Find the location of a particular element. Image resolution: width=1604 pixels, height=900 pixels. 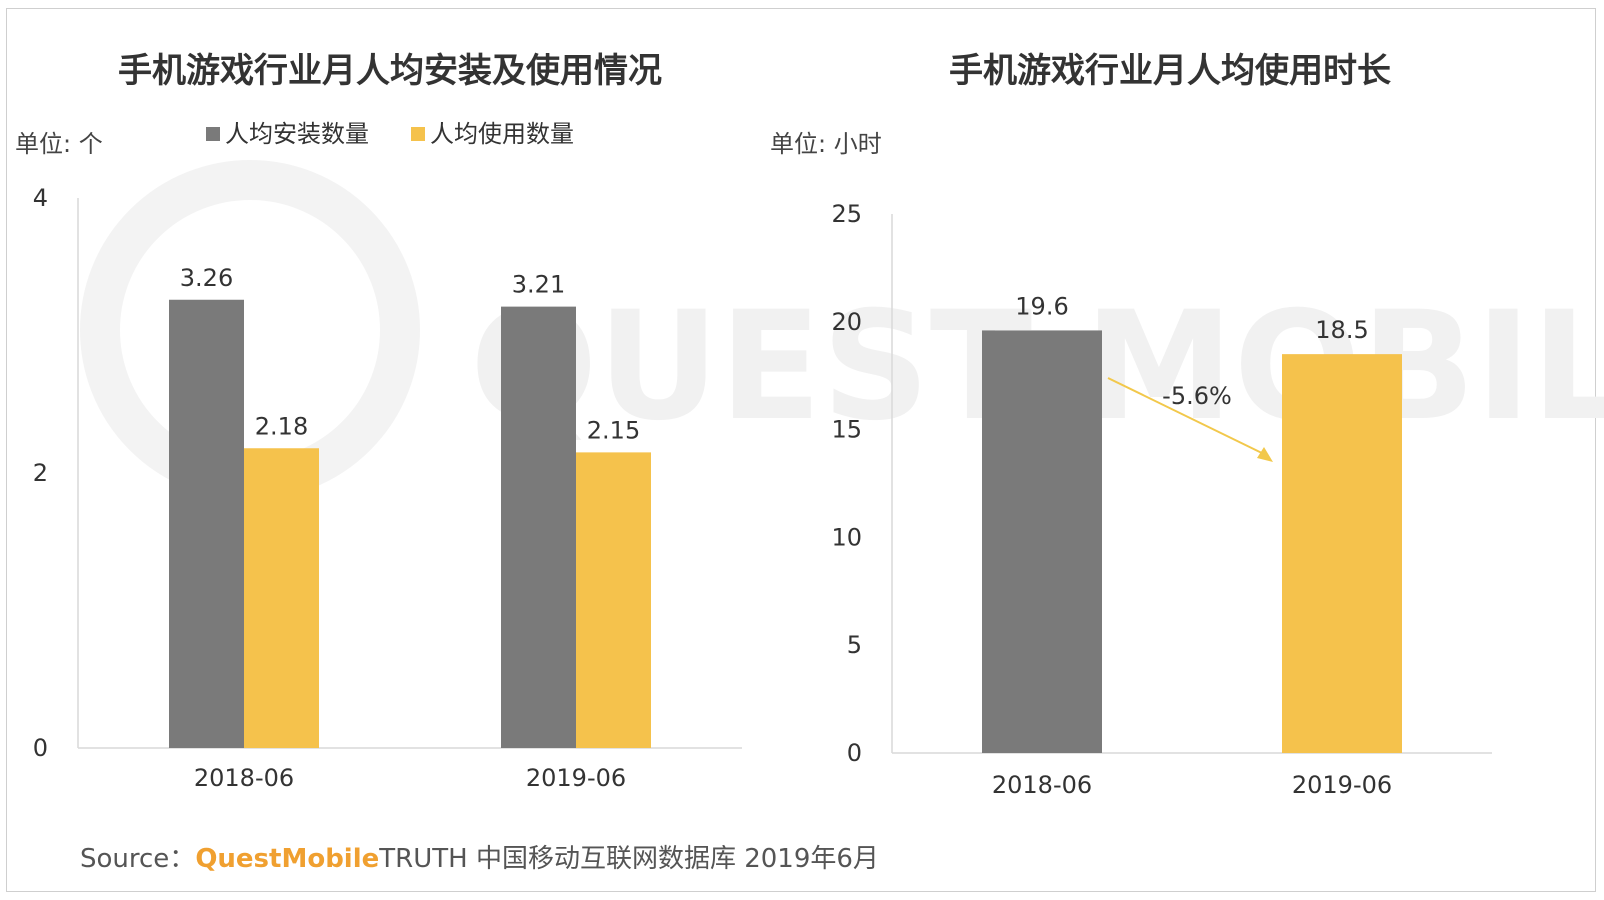

chart2-x-tick-label: 2019-06 is located at coordinates (1342, 785).